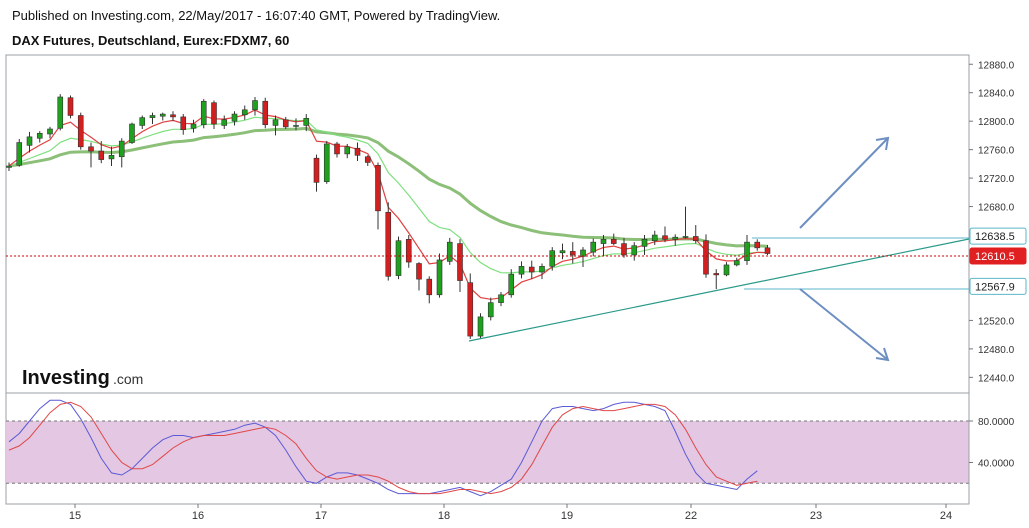 This screenshot has width=1029, height=528. Describe the element at coordinates (946, 516) in the screenshot. I see `time-tick-label: 24` at that location.